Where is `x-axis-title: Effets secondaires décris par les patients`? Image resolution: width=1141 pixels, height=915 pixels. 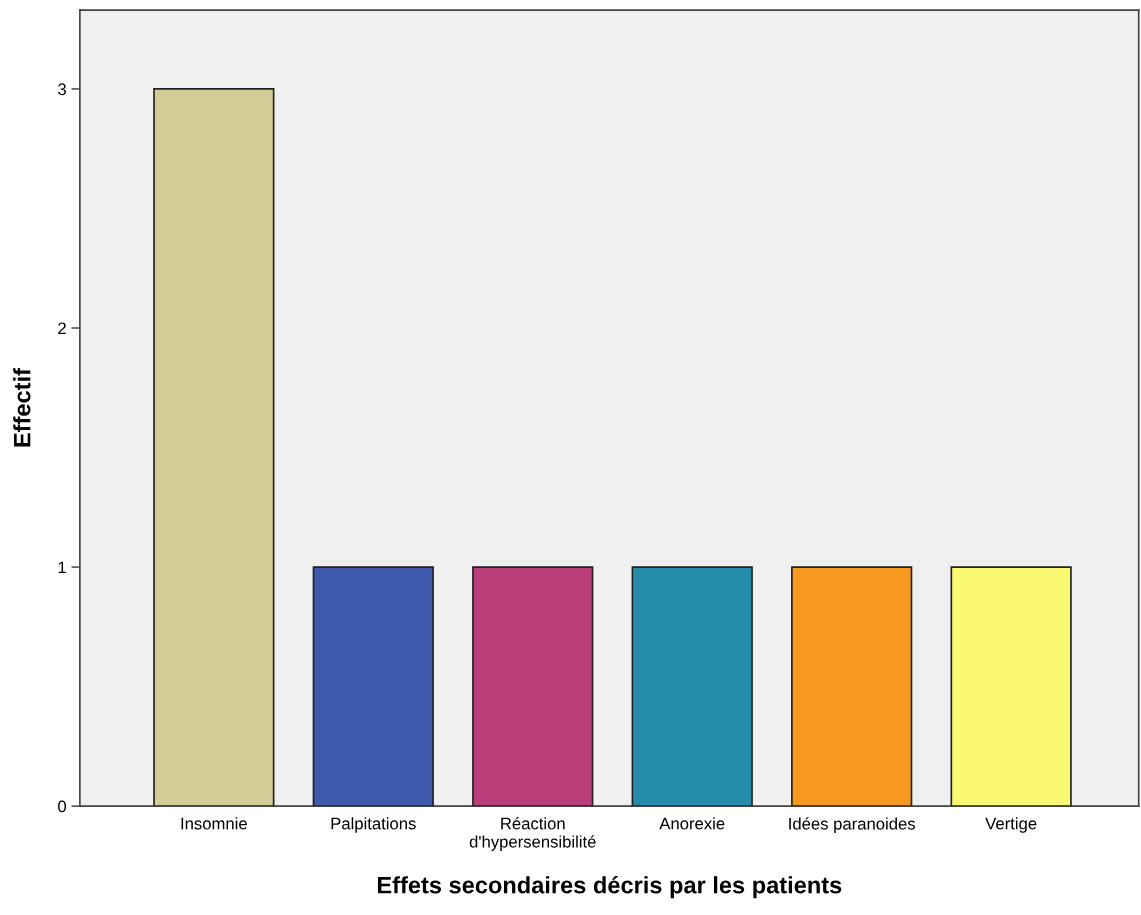 x-axis-title: Effets secondaires décris par les patients is located at coordinates (609, 887).